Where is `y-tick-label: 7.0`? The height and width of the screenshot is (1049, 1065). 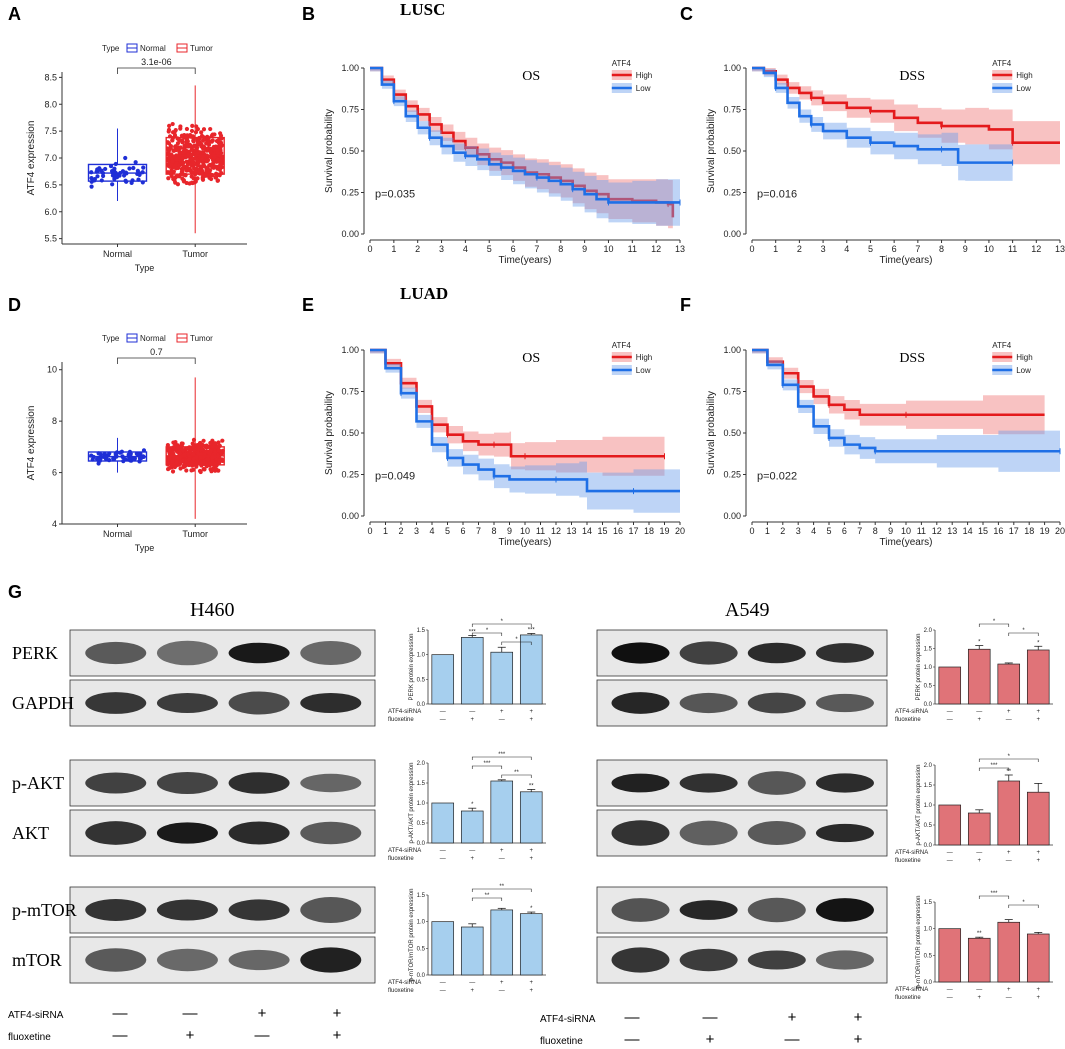
y-tick-label: 7.0 is located at coordinates (50, 158).